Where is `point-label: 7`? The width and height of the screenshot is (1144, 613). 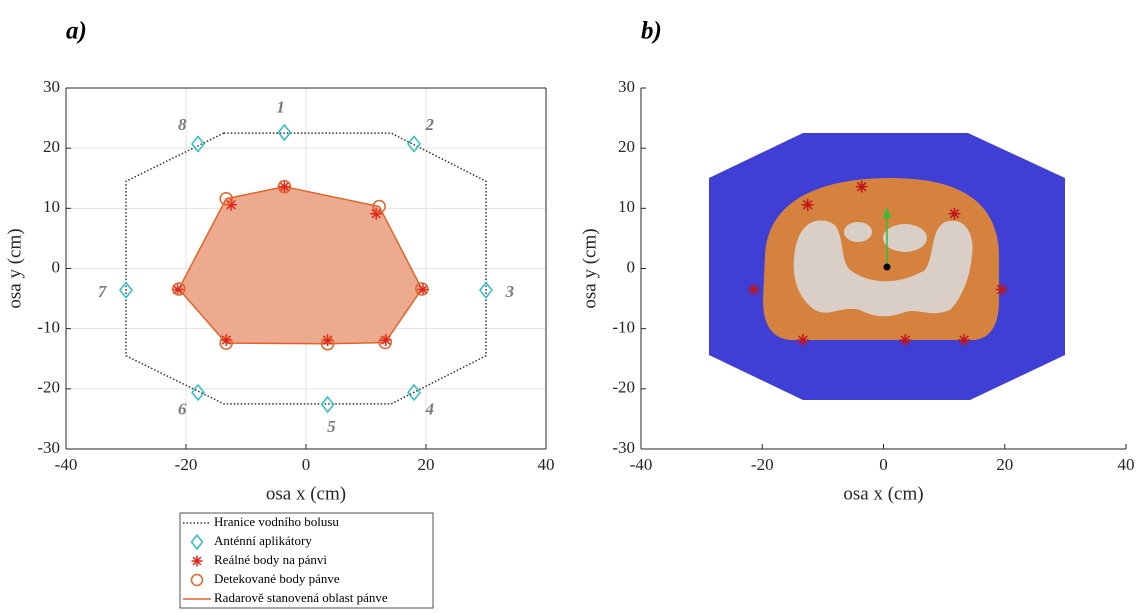
point-label: 7 is located at coordinates (103, 291).